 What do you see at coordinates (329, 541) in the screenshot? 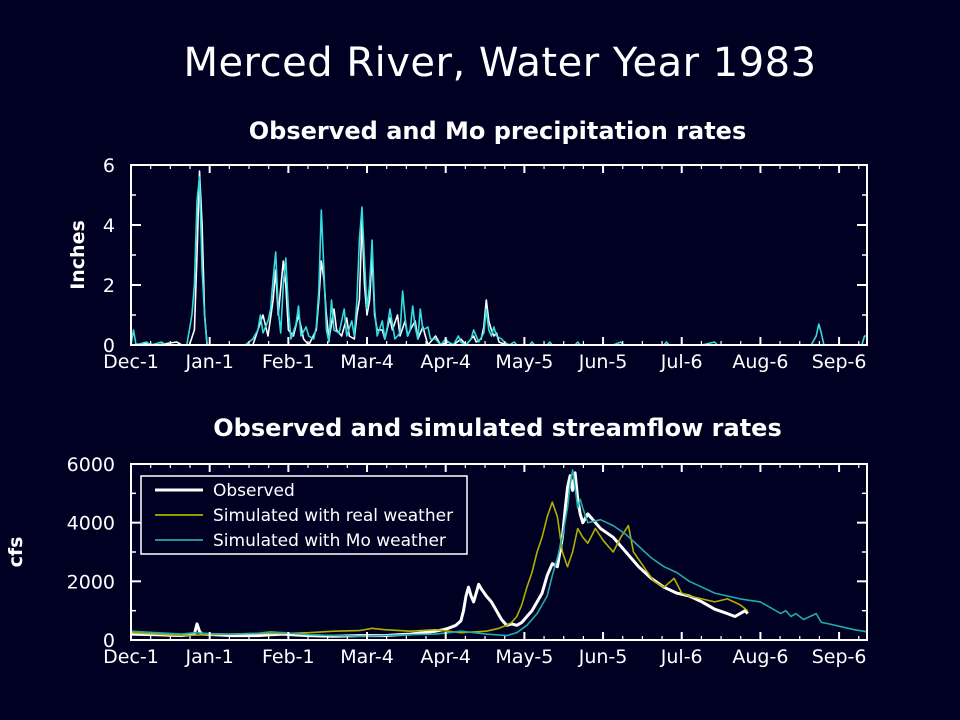
I see `legend-entry-label: Simulated with Mo weather` at bounding box center [329, 541].